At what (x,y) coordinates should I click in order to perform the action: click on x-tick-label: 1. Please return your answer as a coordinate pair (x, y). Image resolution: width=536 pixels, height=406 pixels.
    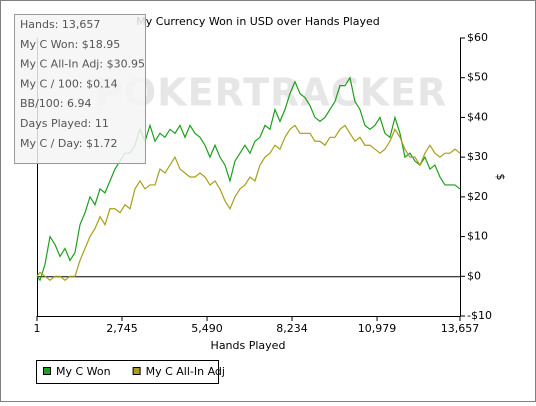
    Looking at the image, I should click on (37, 328).